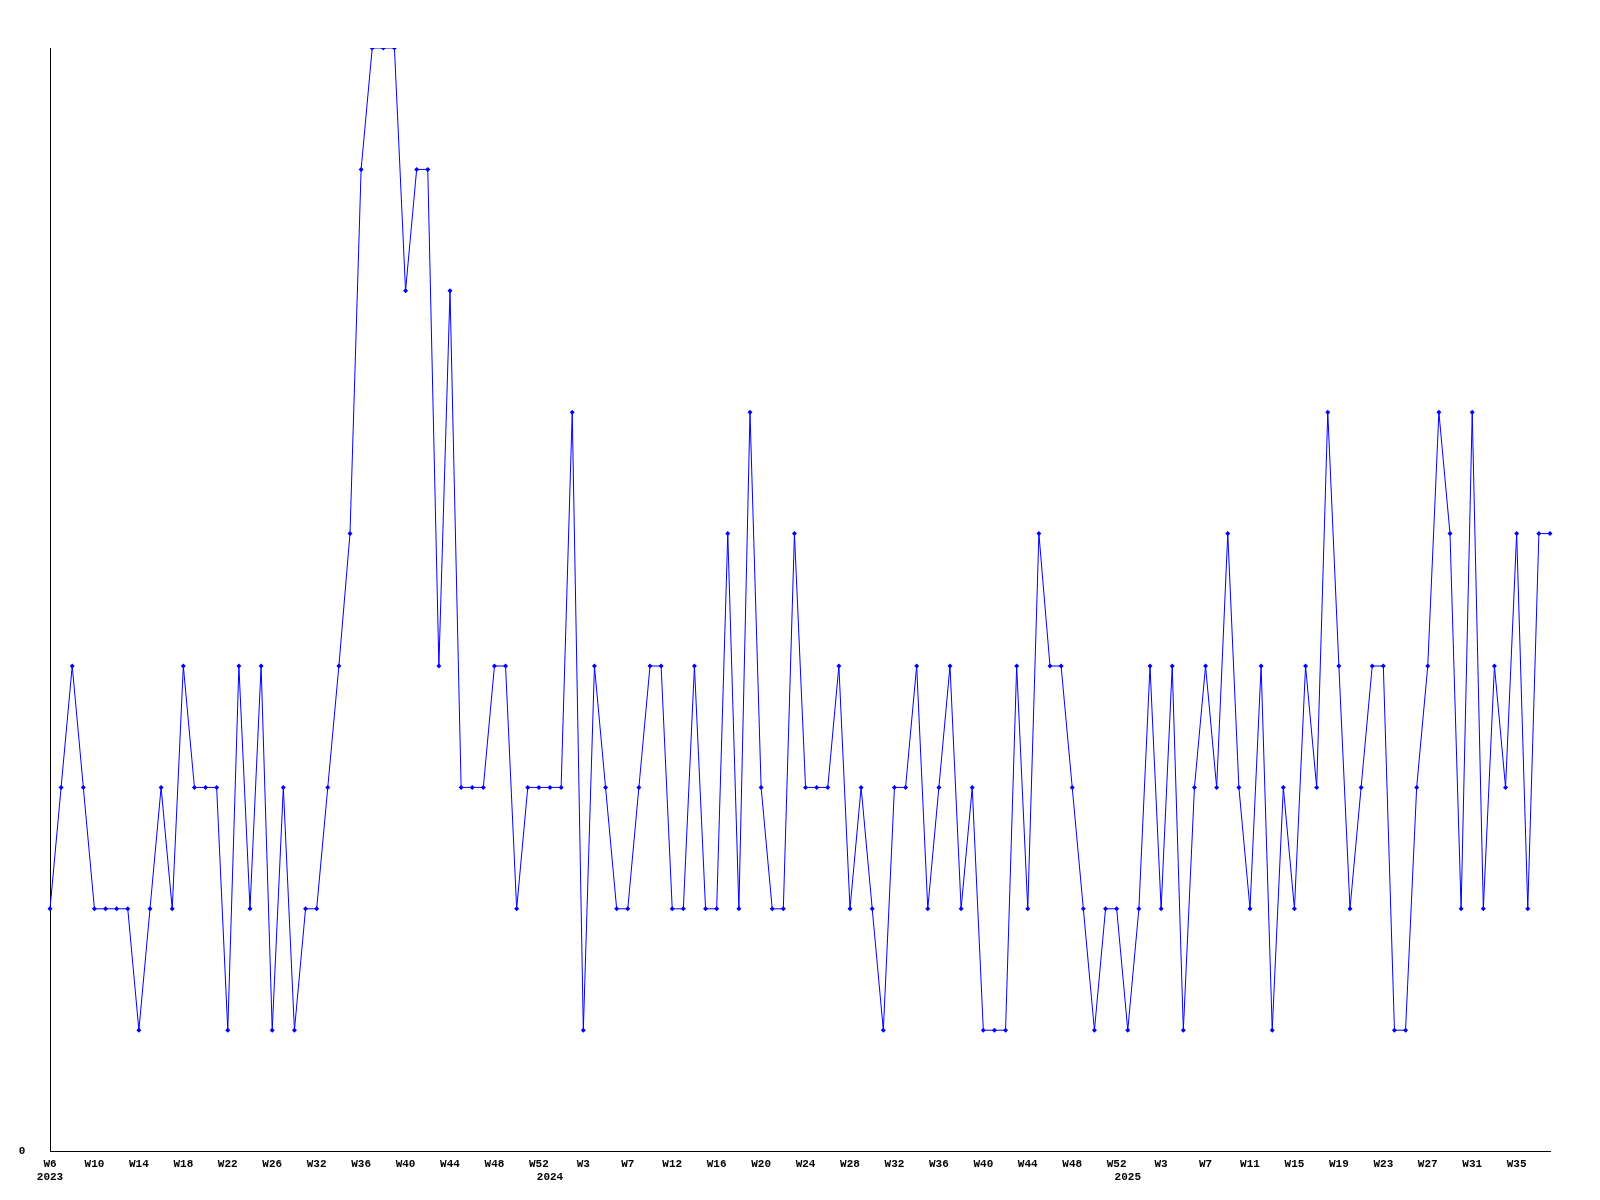 Image resolution: width=1600 pixels, height=1200 pixels. I want to click on x-tick-label: W28, so click(850, 1163).